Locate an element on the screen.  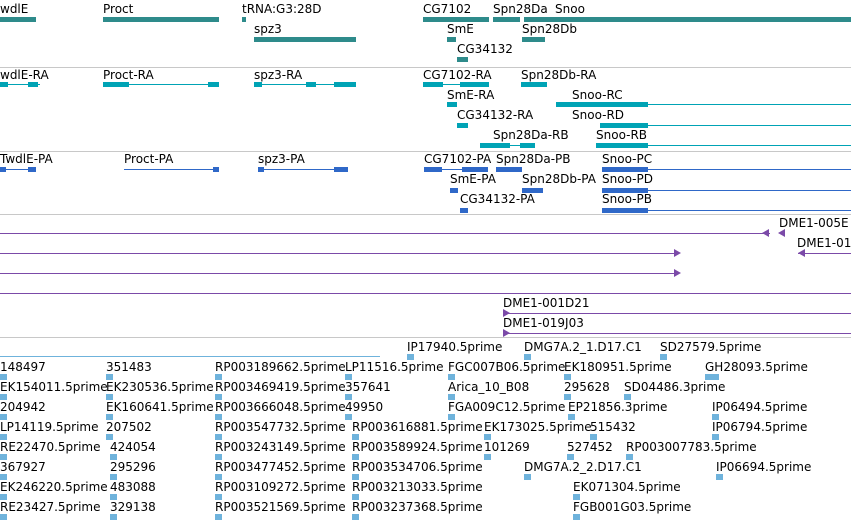
gene-feature-cg34132 is located at coordinates (462, 59).